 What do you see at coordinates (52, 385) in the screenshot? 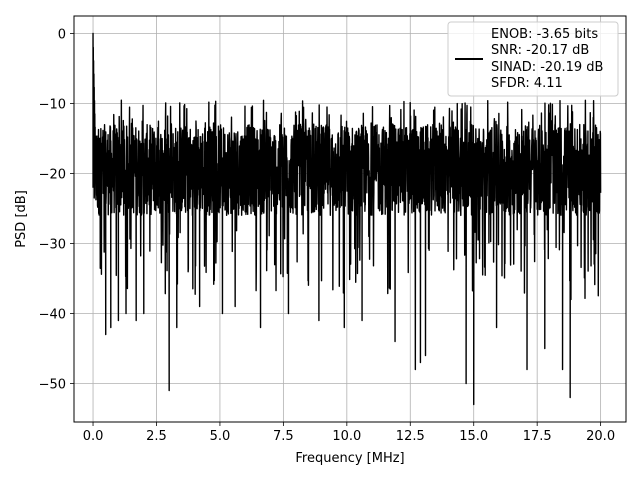
I see `y-tick-label: −50` at bounding box center [52, 385].